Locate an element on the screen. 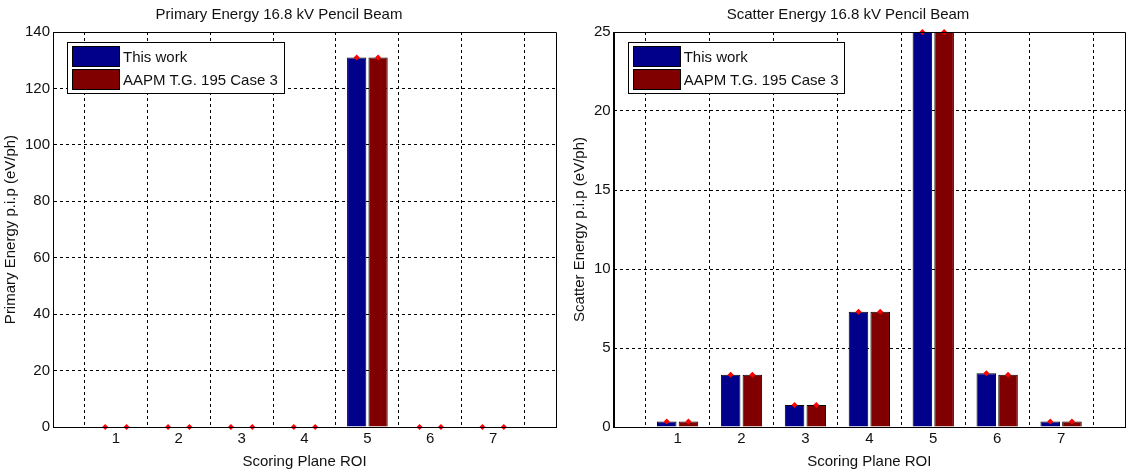 The height and width of the screenshot is (473, 1129). y-tick-label: 100 is located at coordinates (38, 143).